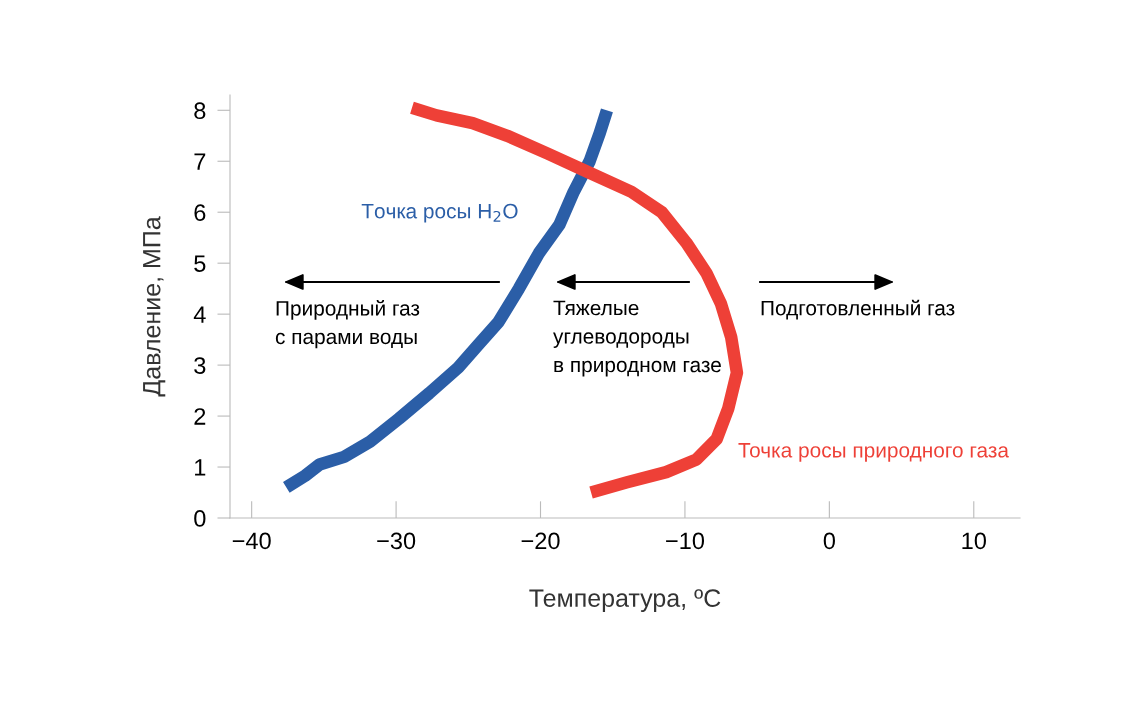 The image size is (1122, 714). Describe the element at coordinates (625, 600) in the screenshot. I see `x-axis-title: Температура, ºС` at that location.